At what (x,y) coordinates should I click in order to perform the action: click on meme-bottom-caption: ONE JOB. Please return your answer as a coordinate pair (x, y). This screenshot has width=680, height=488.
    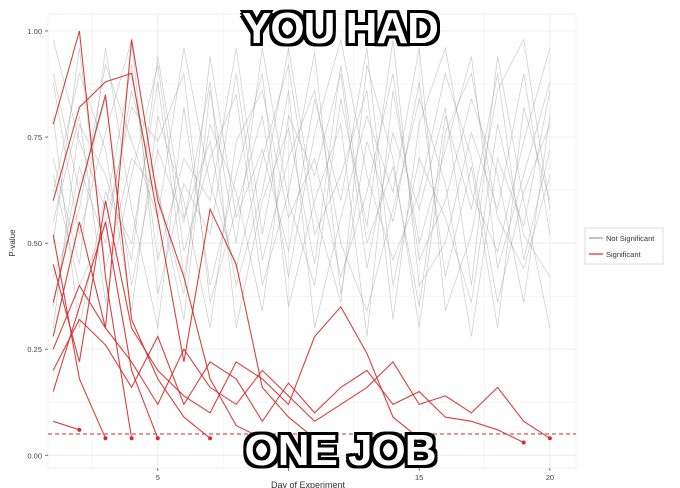
    Looking at the image, I should click on (340, 450).